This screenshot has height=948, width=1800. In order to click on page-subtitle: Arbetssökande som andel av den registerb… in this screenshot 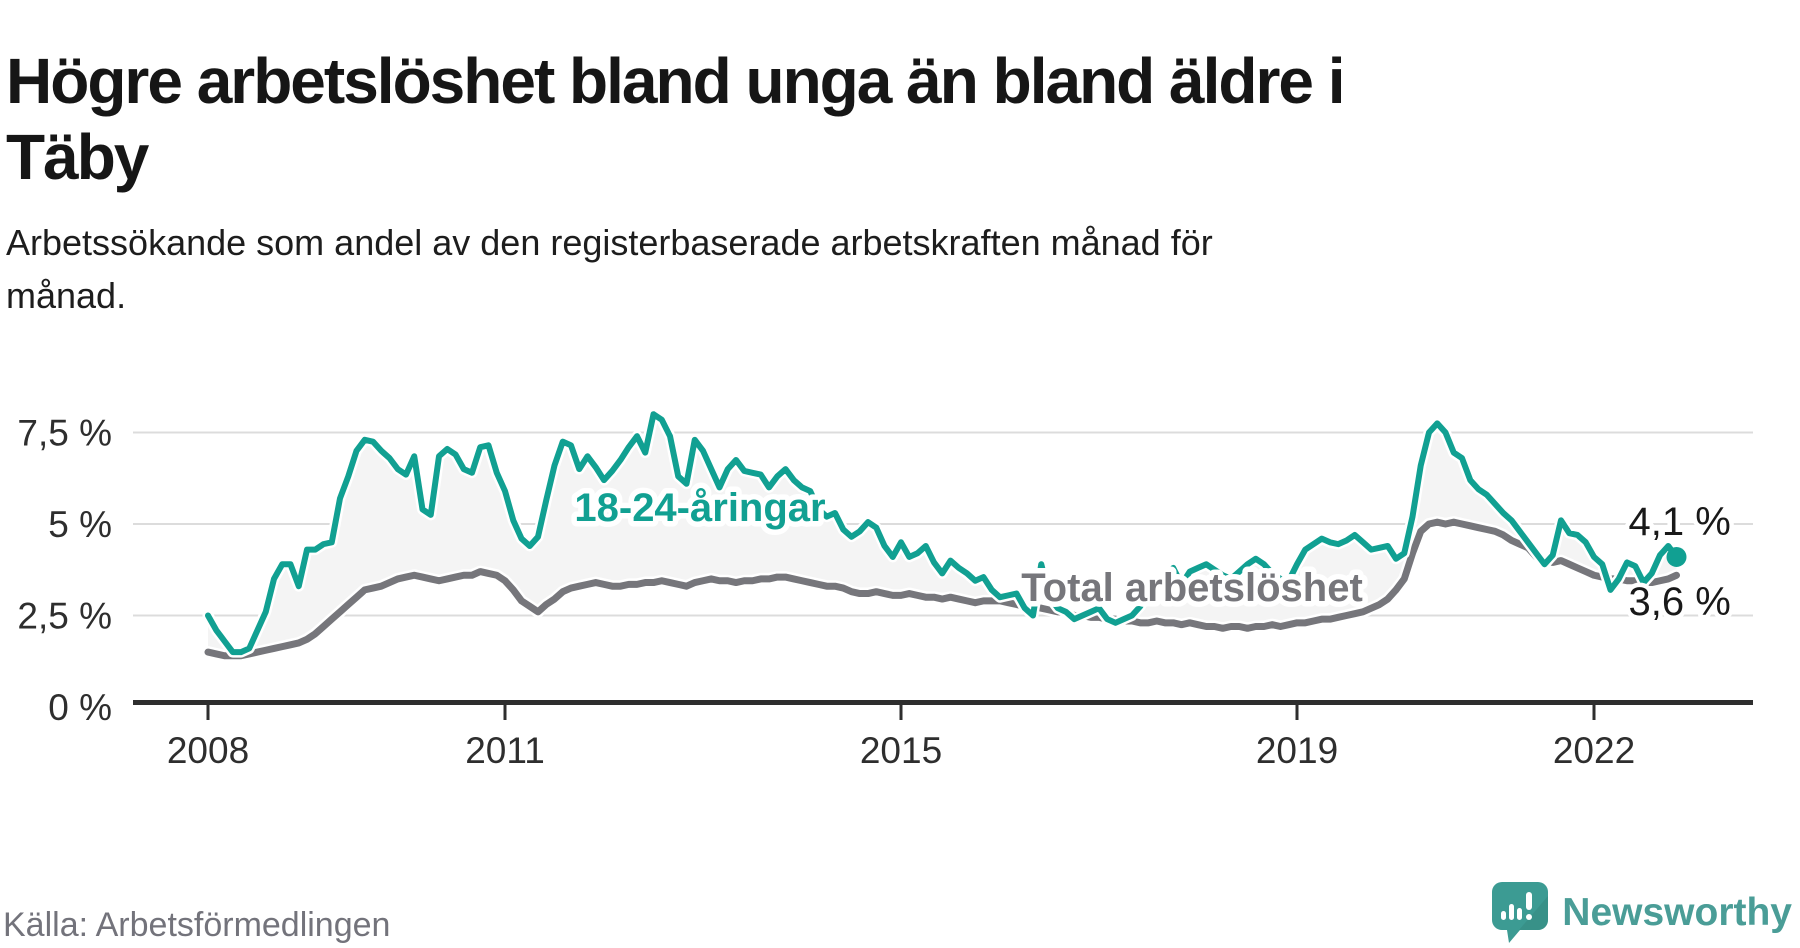, I will do `click(756, 269)`.